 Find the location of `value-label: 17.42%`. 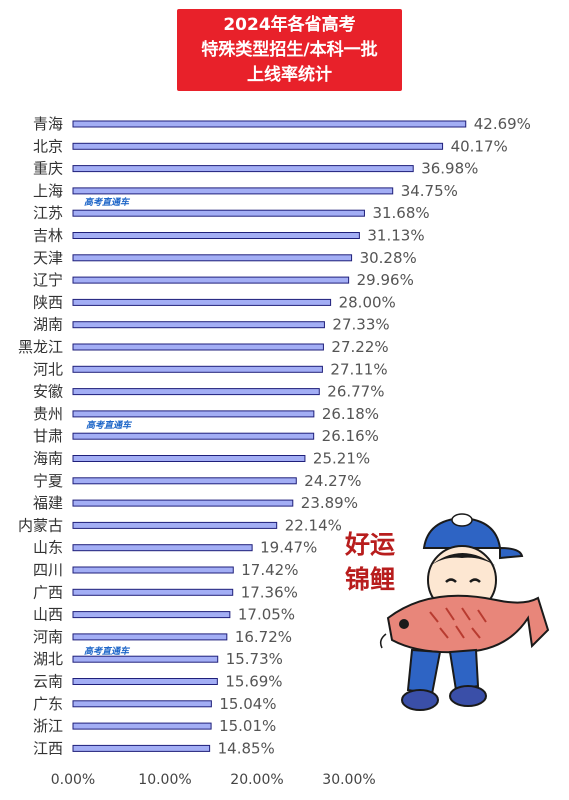

value-label: 17.42% is located at coordinates (269, 570).